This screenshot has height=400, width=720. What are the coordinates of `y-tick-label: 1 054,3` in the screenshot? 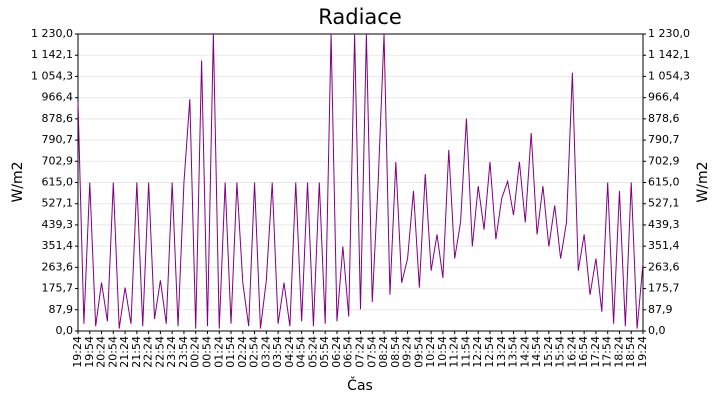 It's located at (52, 75).